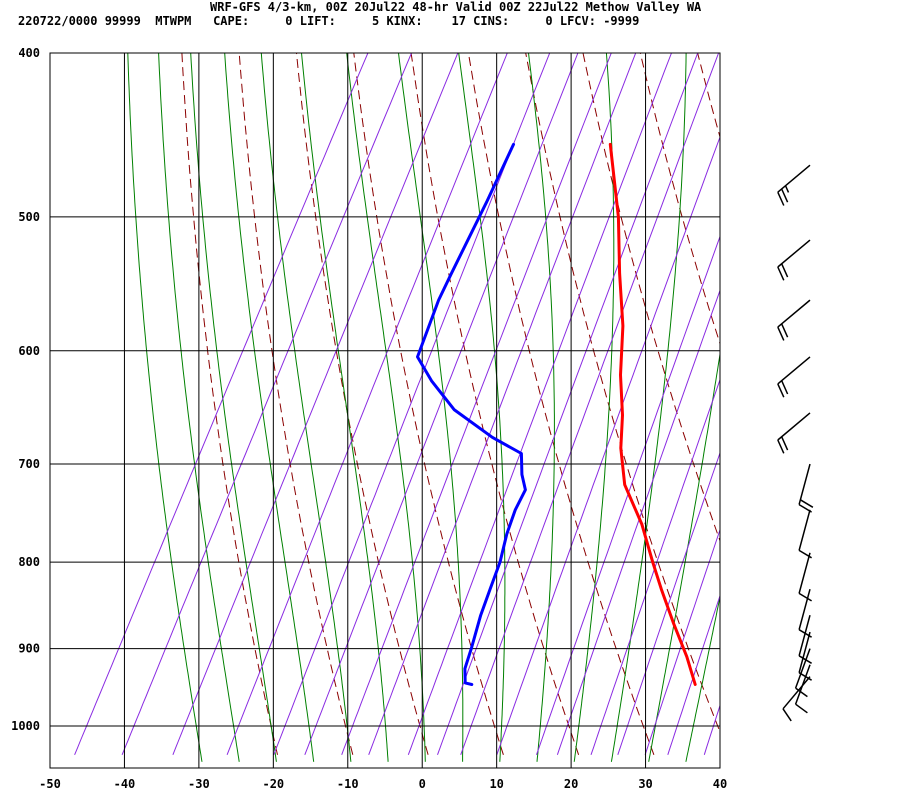 This screenshot has height=800, width=900. I want to click on temperature-line, so click(652, 414).